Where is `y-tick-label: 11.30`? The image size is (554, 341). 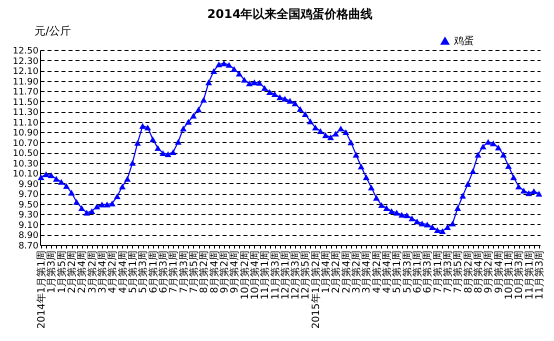
y-tick-label: 11.30 is located at coordinates (25, 113).